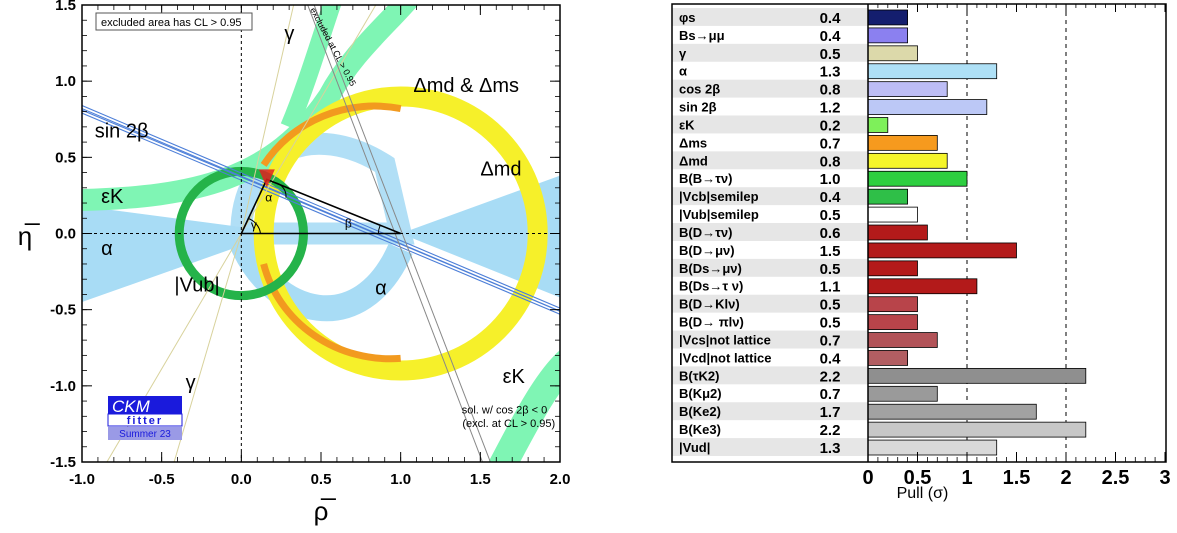  I want to click on y-tick-label: 1.5, so click(65, 7).